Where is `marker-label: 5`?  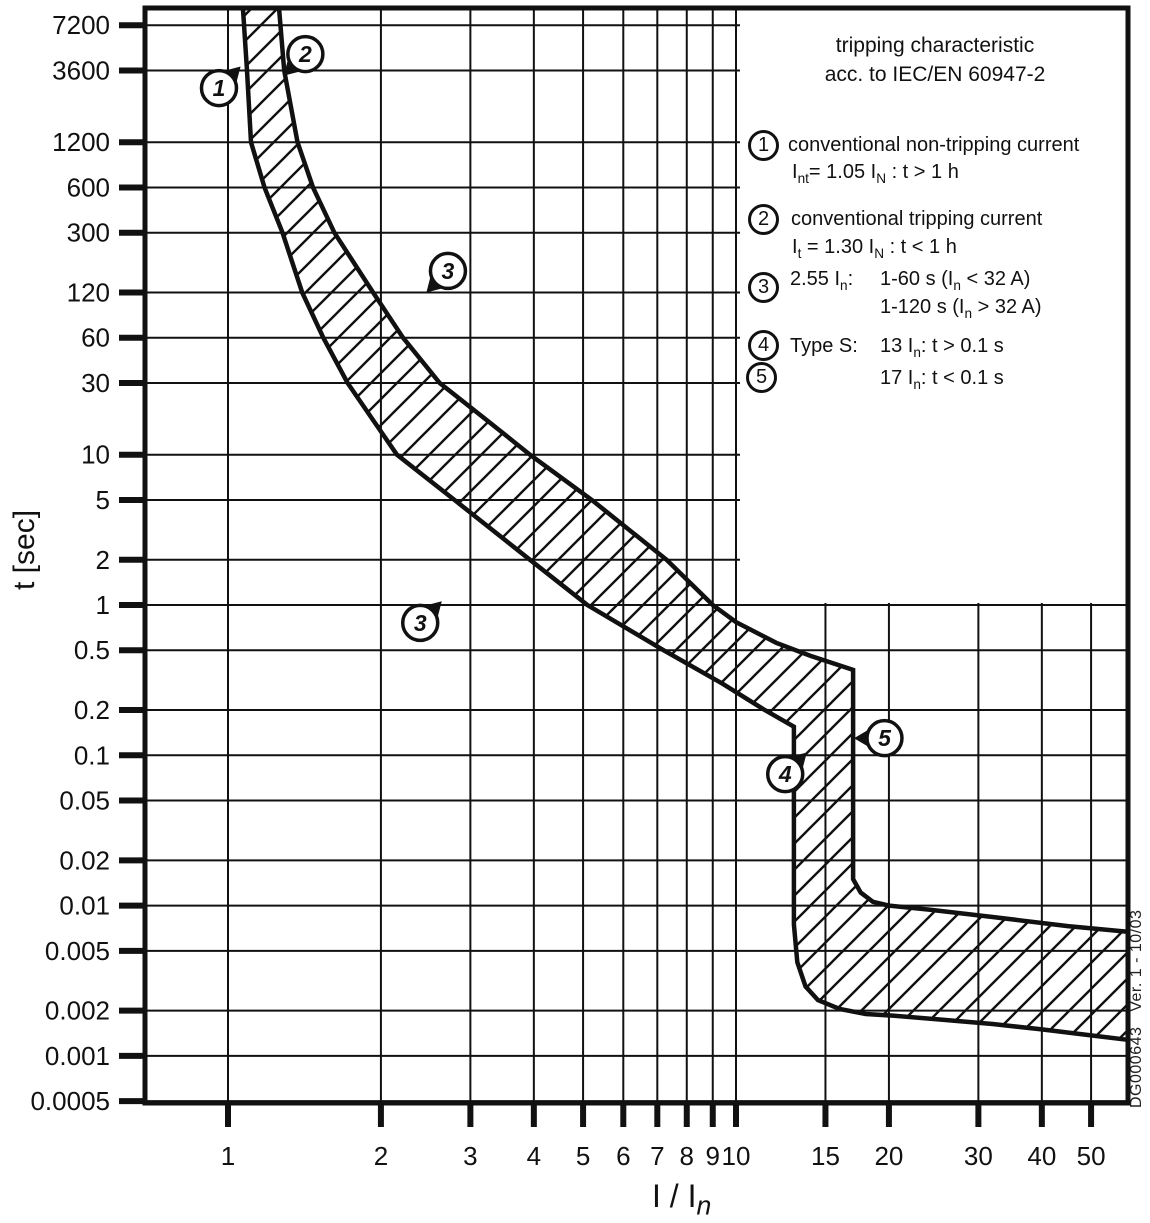
marker-label: 5 is located at coordinates (885, 738).